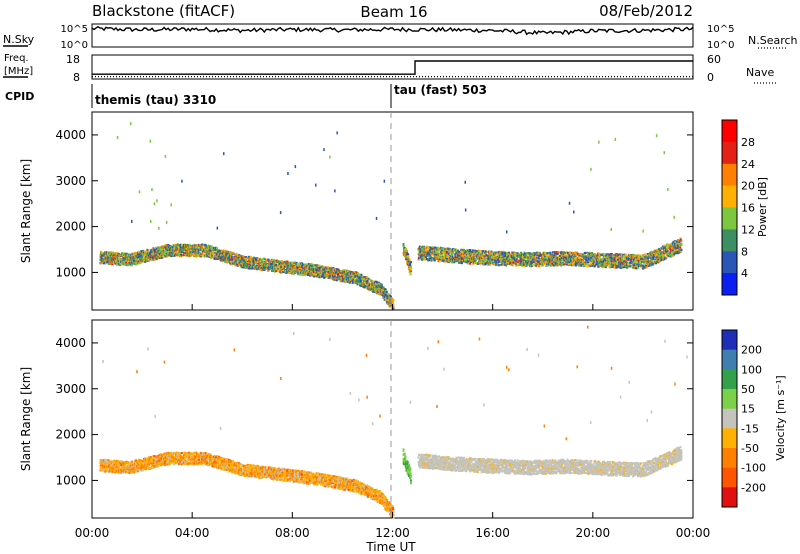 This screenshot has height=554, width=800. Describe the element at coordinates (276, 269) in the screenshot. I see `power-point-1911` at that location.